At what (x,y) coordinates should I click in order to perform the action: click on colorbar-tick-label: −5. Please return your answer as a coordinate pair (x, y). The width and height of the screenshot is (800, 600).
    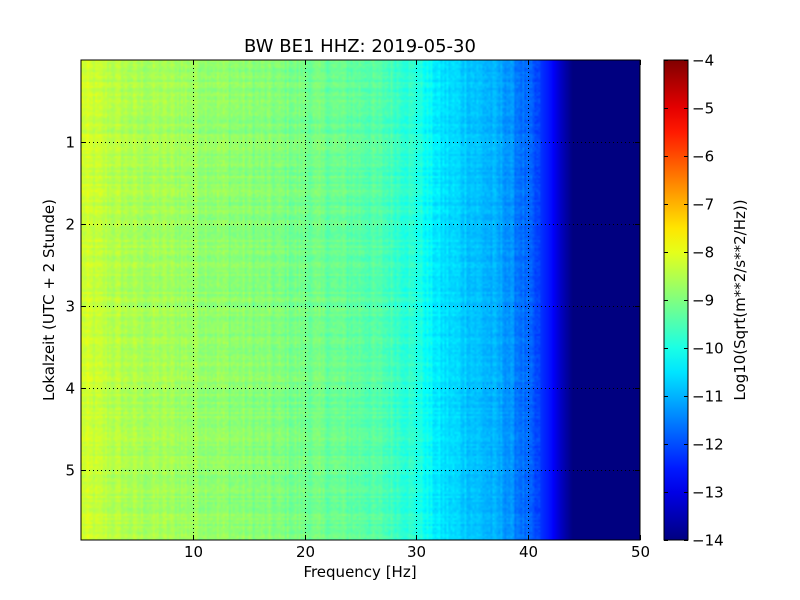
    Looking at the image, I should click on (703, 109).